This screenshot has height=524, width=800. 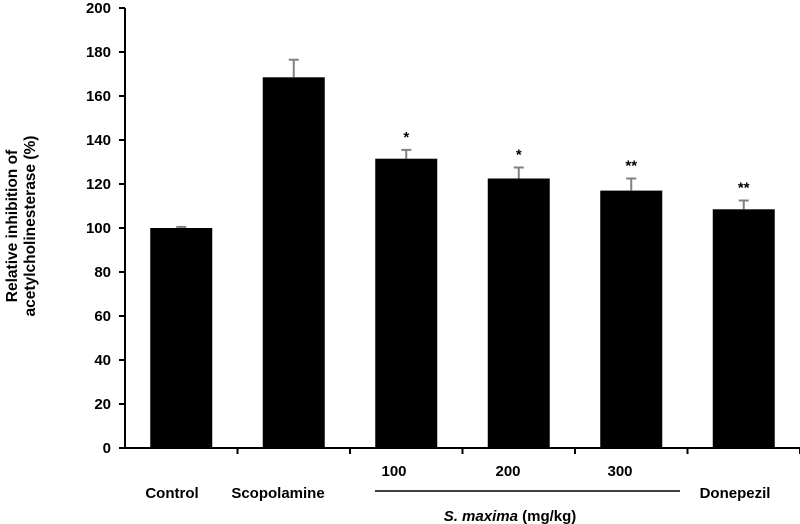 What do you see at coordinates (171, 493) in the screenshot?
I see `x-category-label: Control` at bounding box center [171, 493].